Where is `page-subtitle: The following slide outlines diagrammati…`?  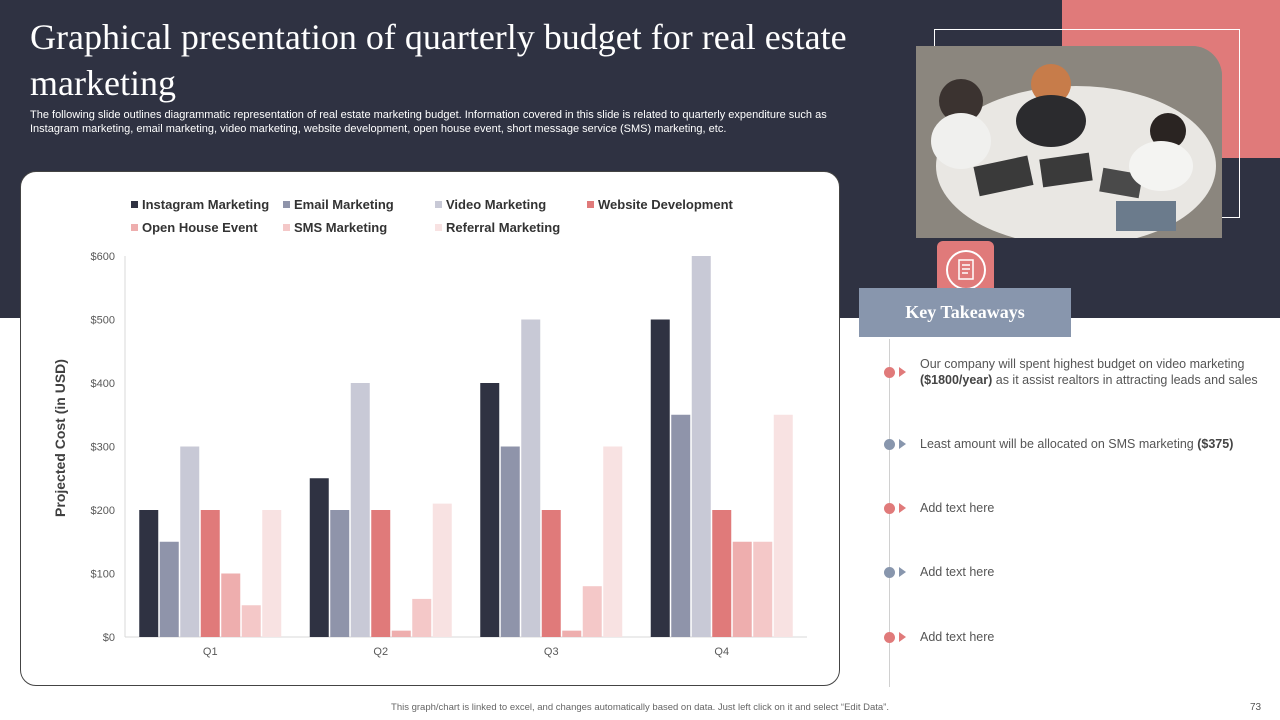 page-subtitle: The following slide outlines diagrammati… is located at coordinates (428, 122).